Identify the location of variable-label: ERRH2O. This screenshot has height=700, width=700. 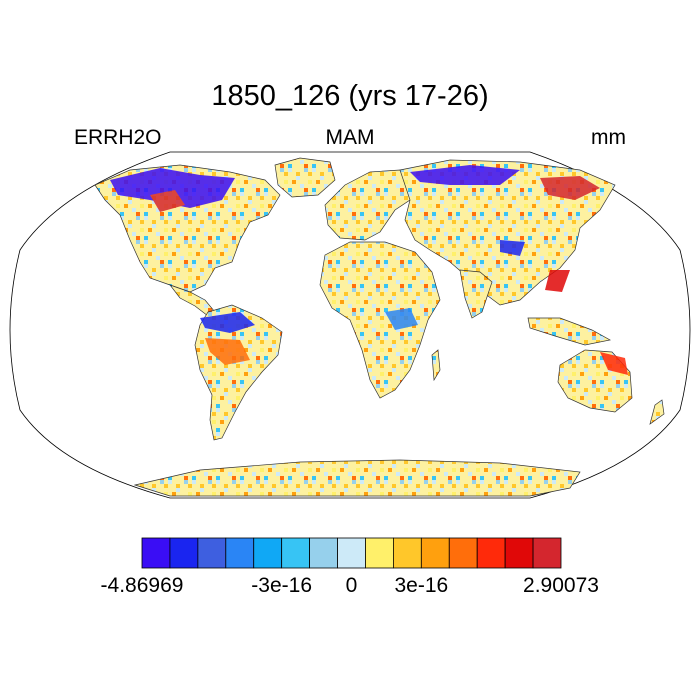
(118, 137).